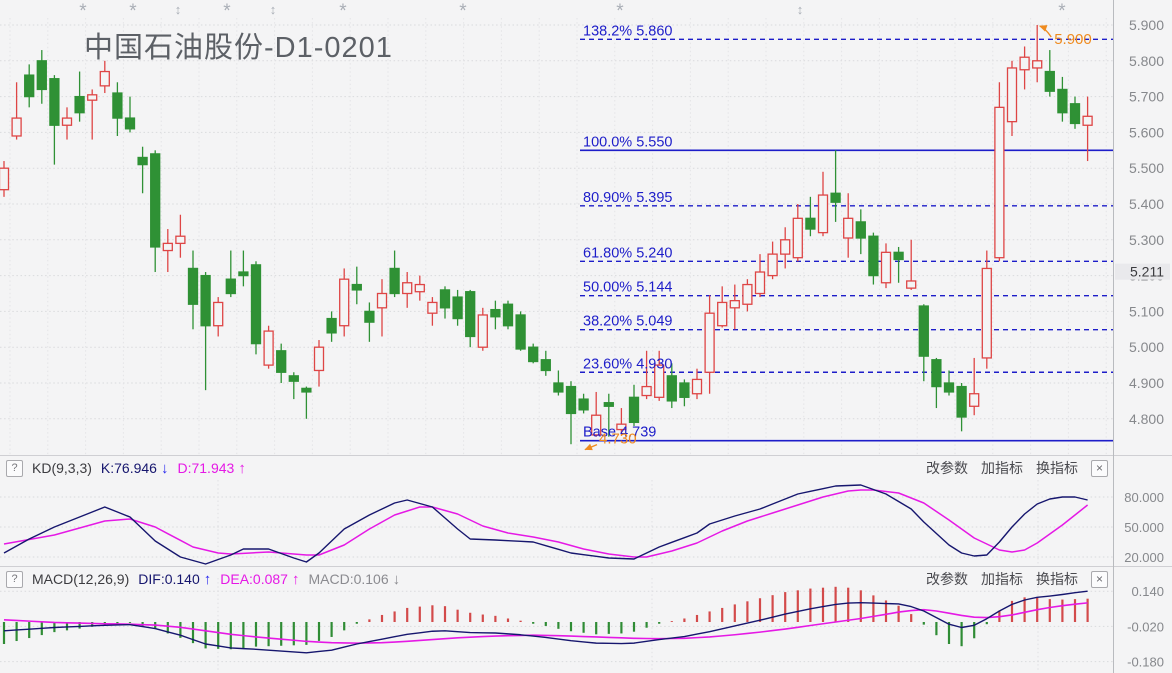 The width and height of the screenshot is (1172, 673). I want to click on svg-text: -0.180, so click(1145, 662).